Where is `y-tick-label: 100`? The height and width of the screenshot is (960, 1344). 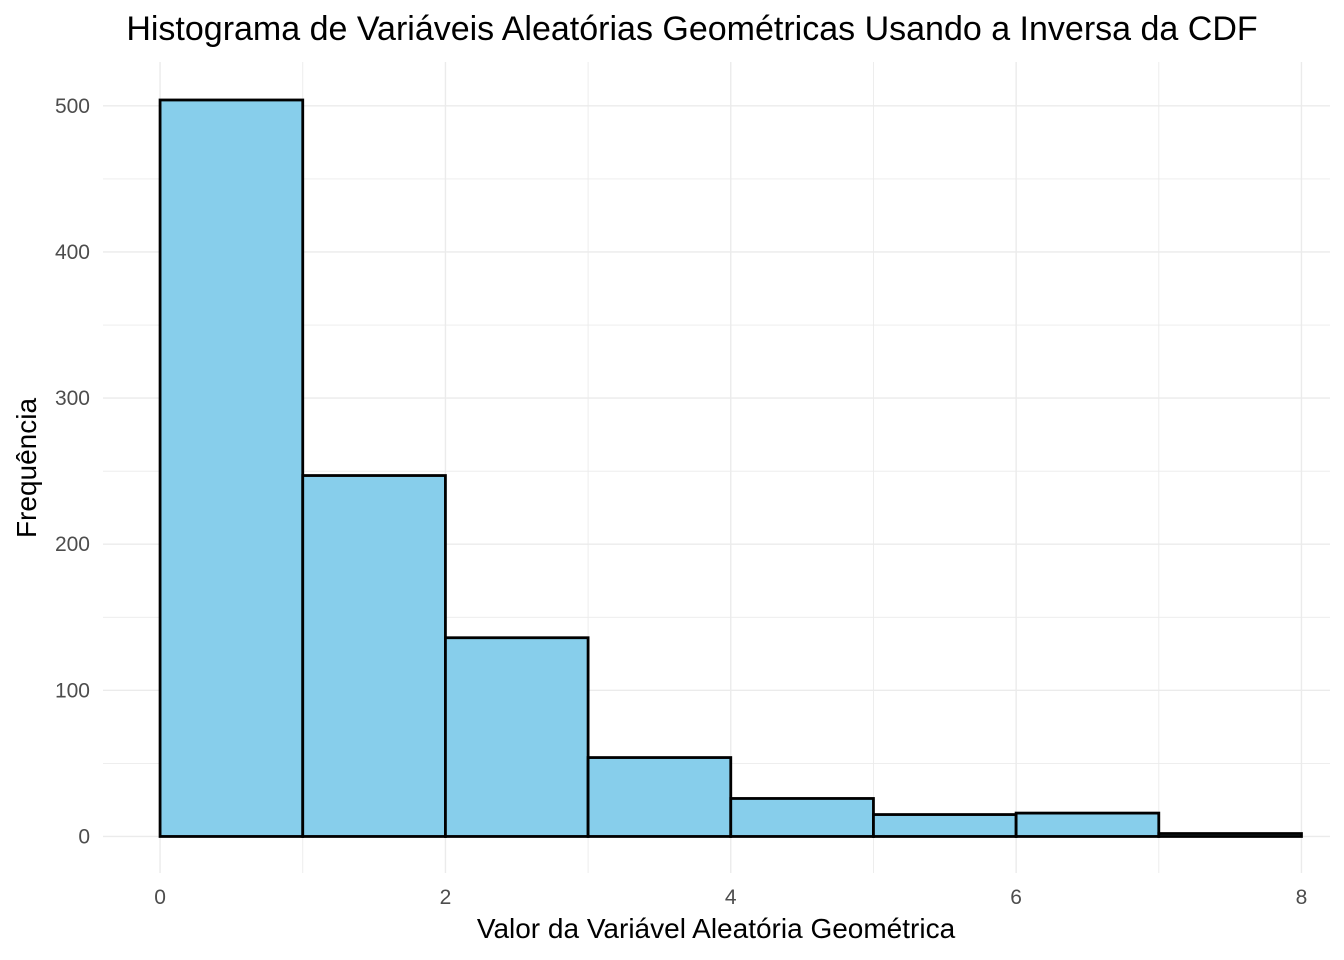
y-tick-label: 100 is located at coordinates (72, 690).